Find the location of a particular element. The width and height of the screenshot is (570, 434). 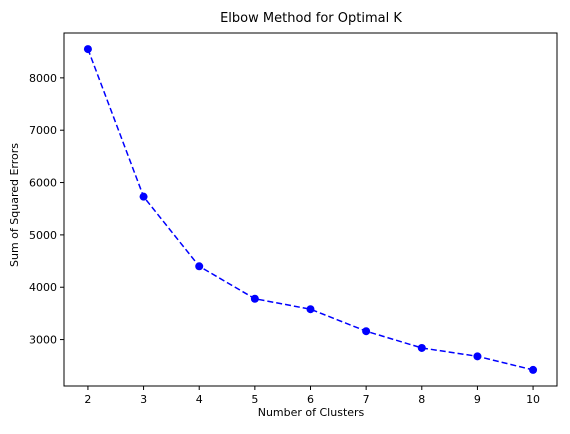

y-tick-label: 6000 is located at coordinates (43, 183).